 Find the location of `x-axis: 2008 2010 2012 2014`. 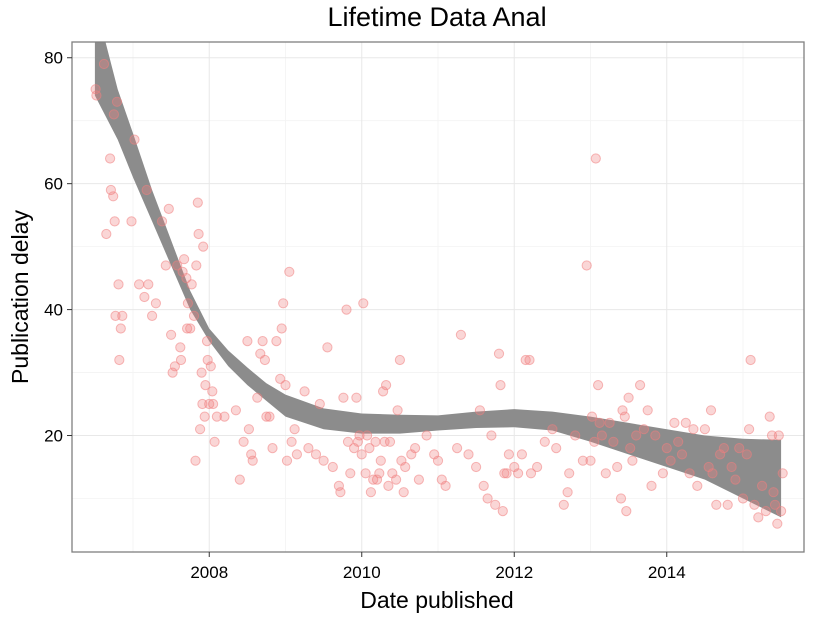

x-axis: 2008 2010 2012 2014 is located at coordinates (438, 567).